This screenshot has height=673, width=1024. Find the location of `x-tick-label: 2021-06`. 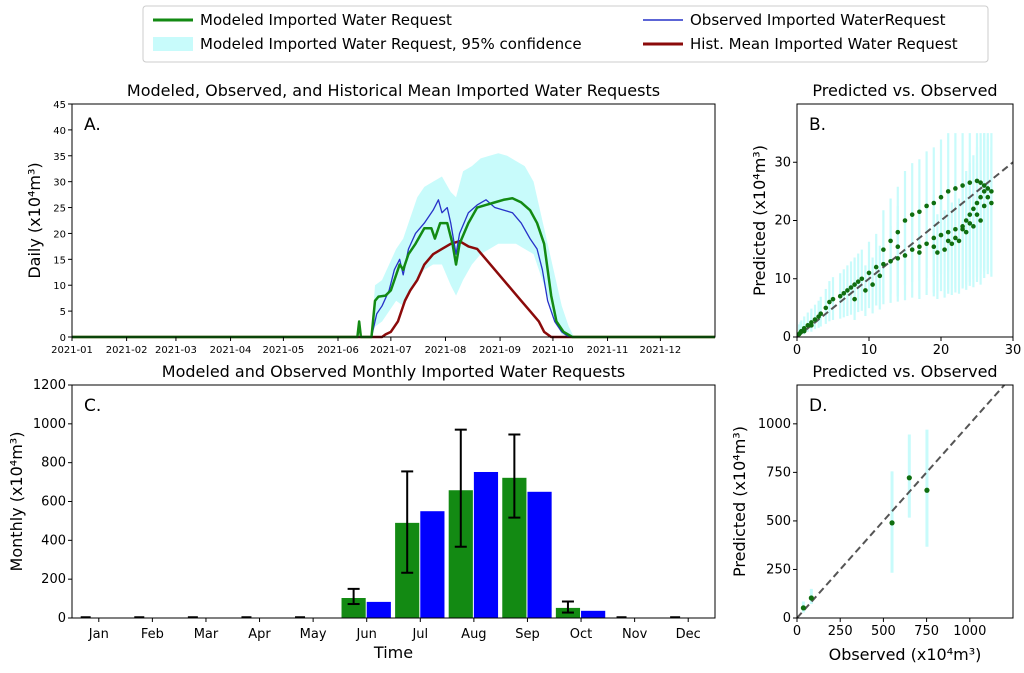

x-tick-label: 2021-06 is located at coordinates (338, 350).